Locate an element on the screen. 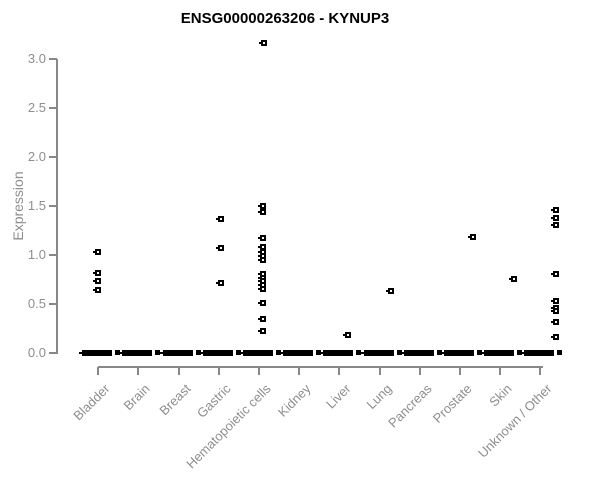 Image resolution: width=600 pixels, height=500 pixels. chart-title: ENSG00000263206 - KYNUP3 is located at coordinates (285, 18).